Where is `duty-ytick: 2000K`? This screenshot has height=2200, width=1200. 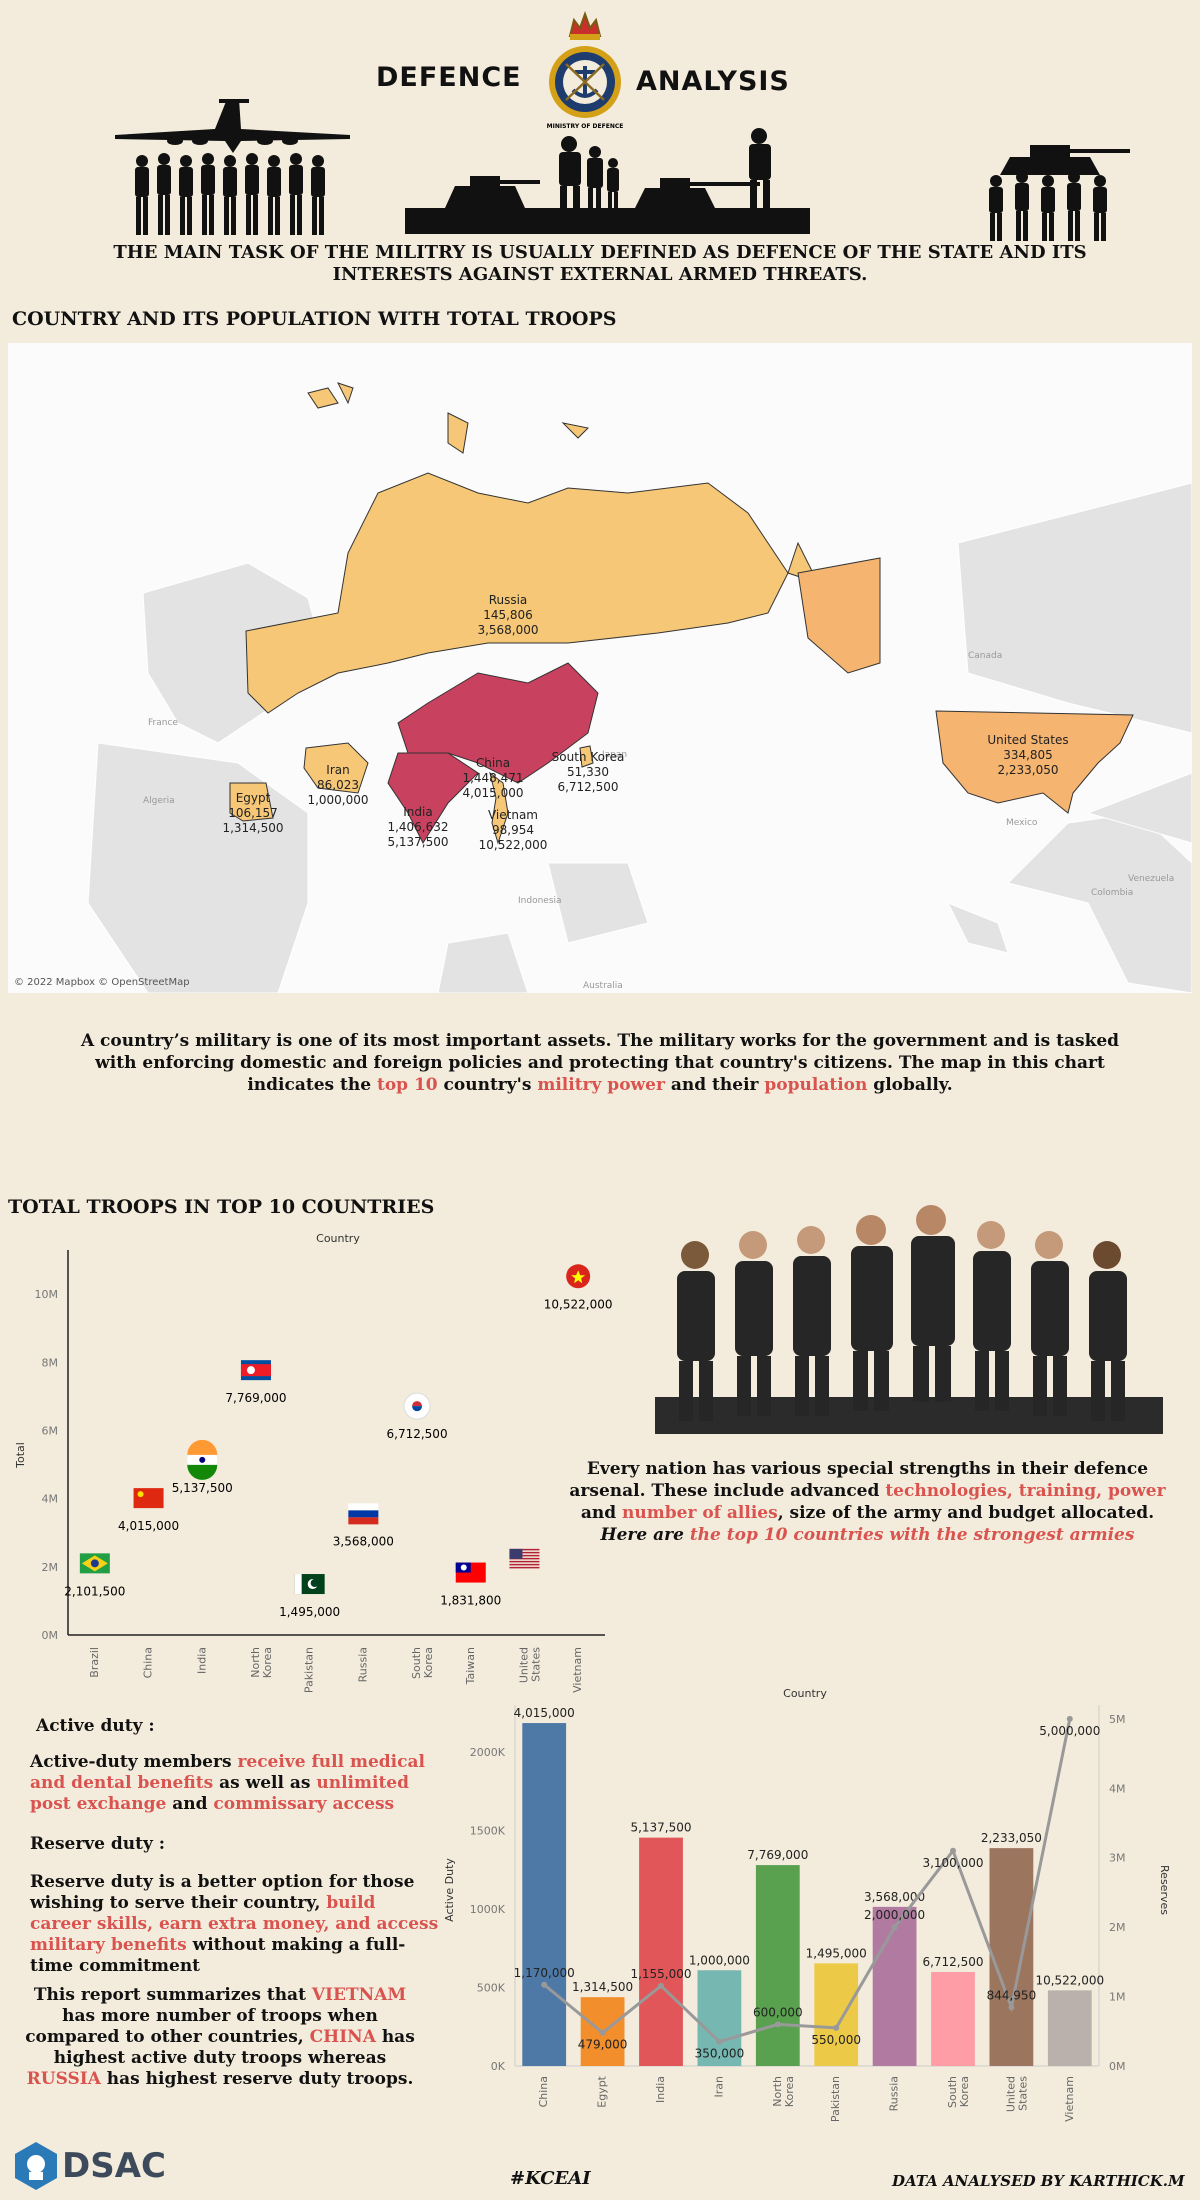 duty-ytick: 2000K is located at coordinates (488, 1752).